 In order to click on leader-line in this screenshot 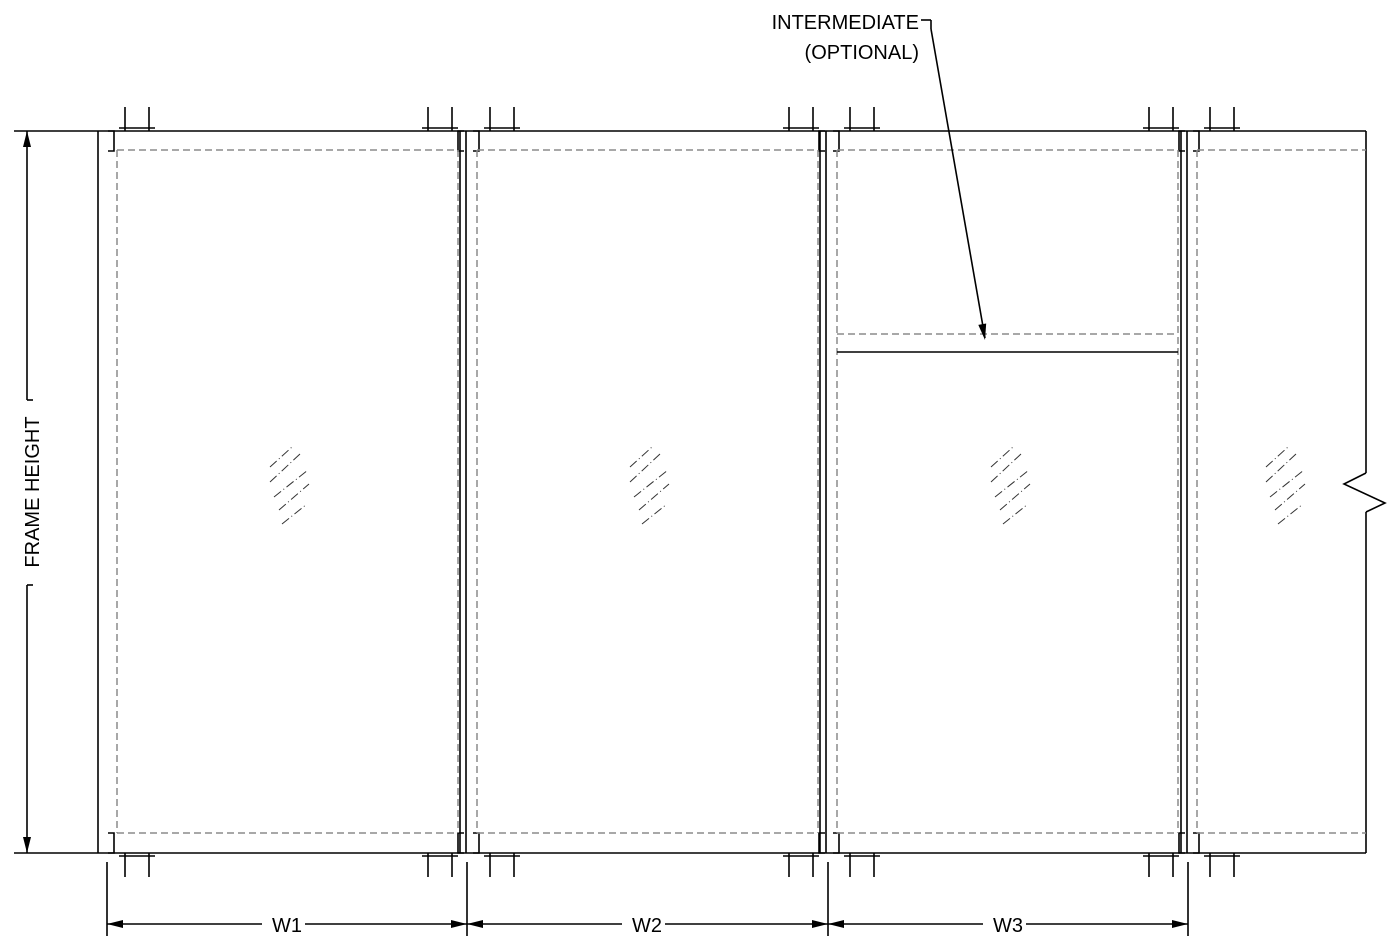, I will do `click(958, 183)`.